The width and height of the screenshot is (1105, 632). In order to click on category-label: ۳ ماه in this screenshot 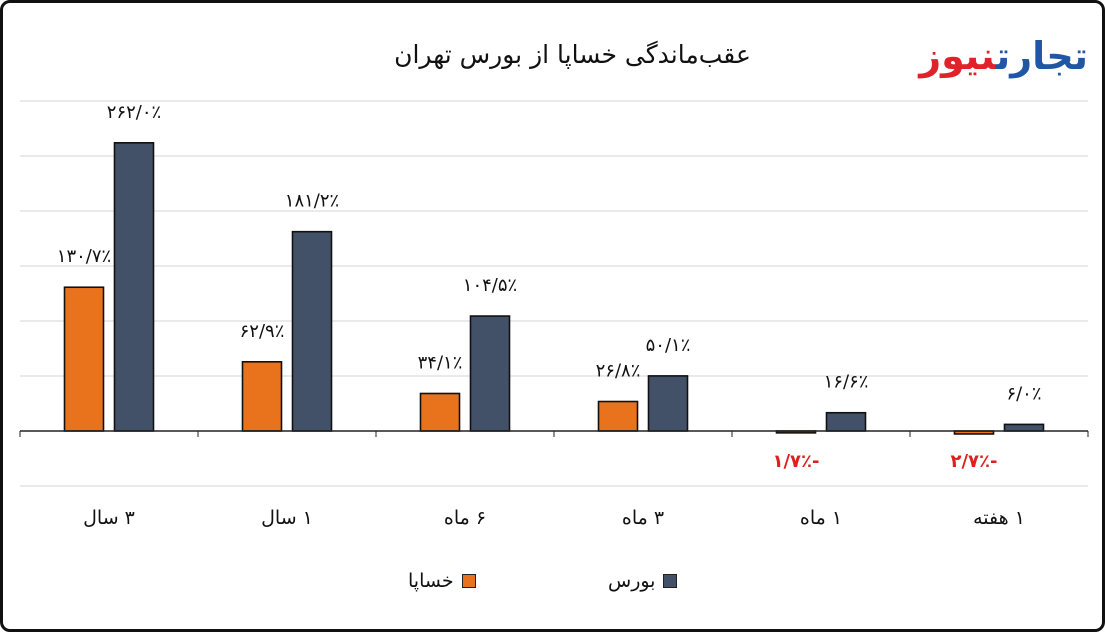, I will do `click(643, 518)`.